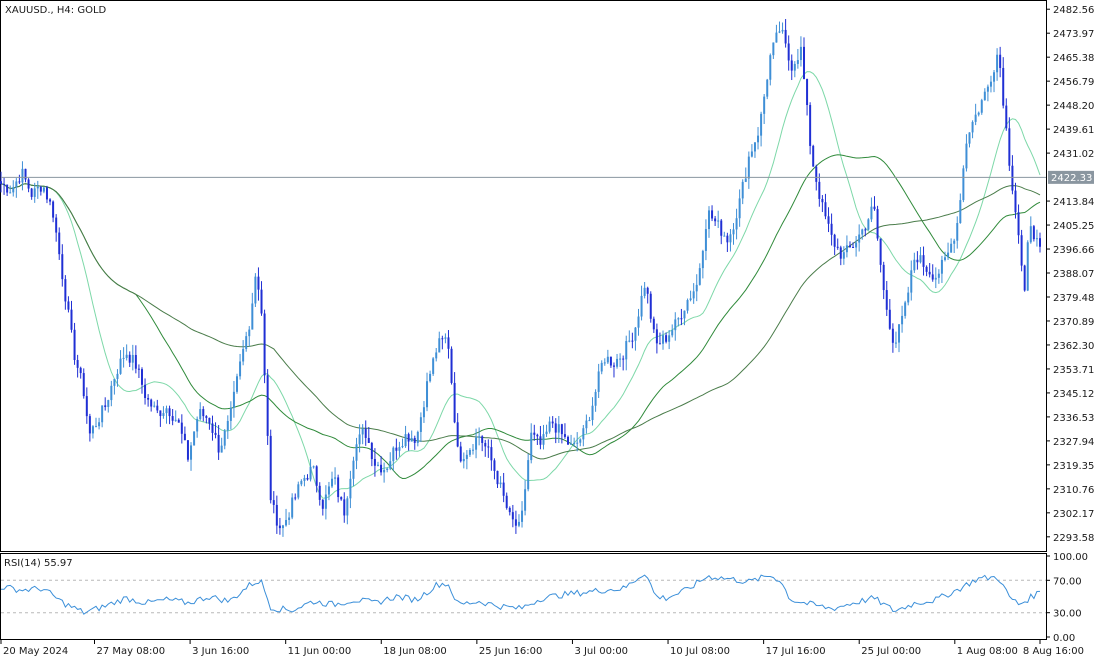  Describe the element at coordinates (220, 651) in the screenshot. I see `time-tick-label: 3 Jun 16:00` at that location.